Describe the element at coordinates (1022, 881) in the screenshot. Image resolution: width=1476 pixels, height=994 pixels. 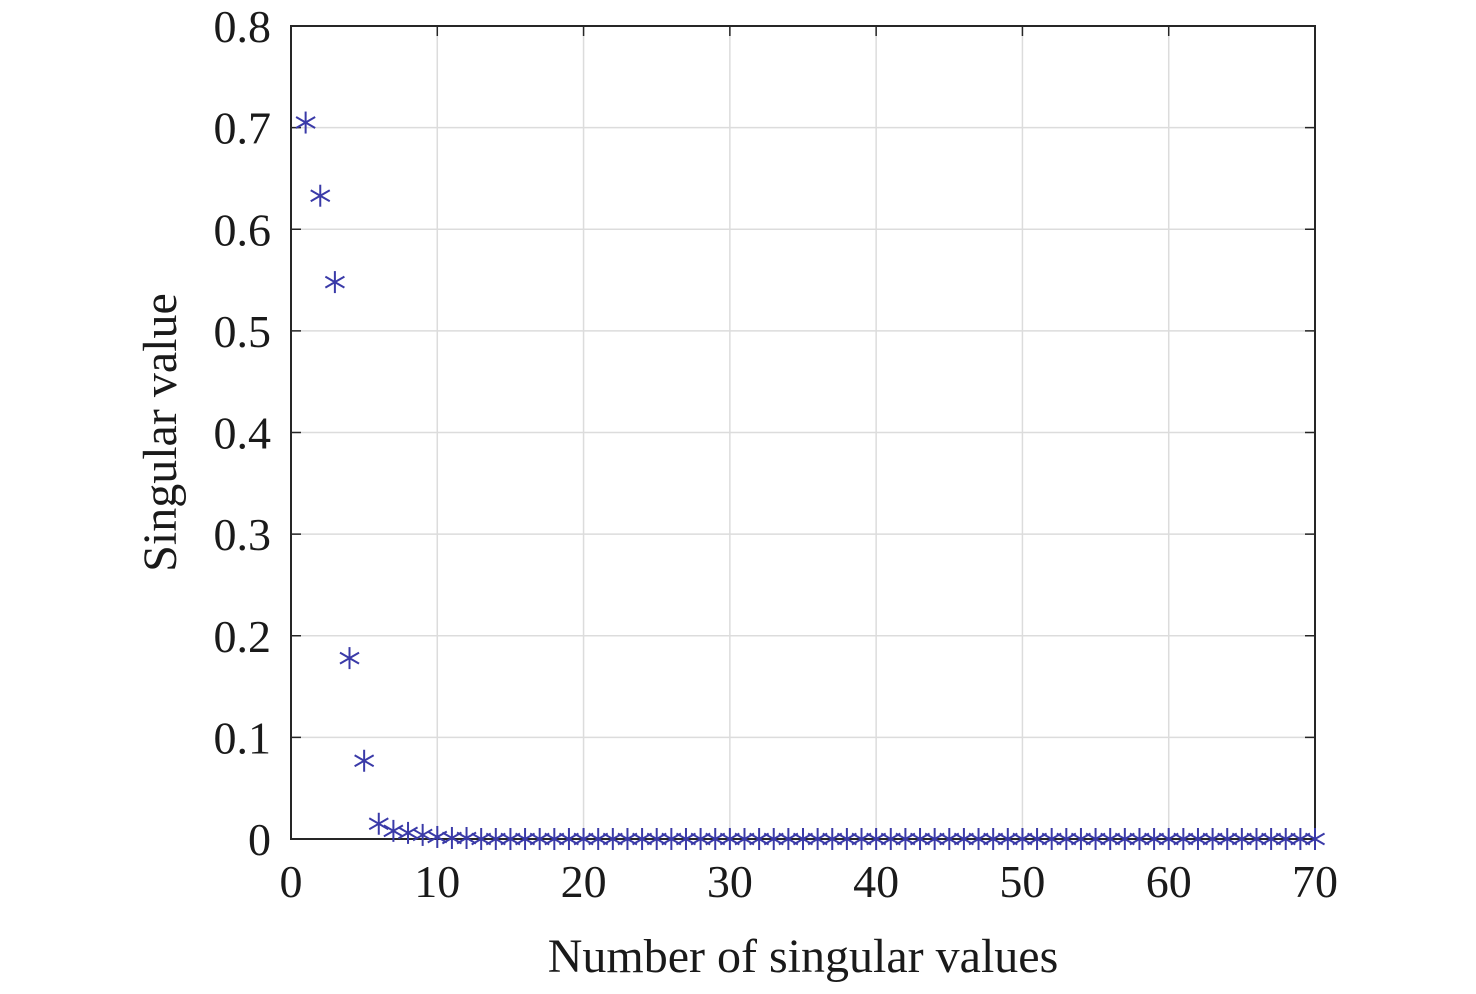
I see `x-tick-label: 50` at that location.